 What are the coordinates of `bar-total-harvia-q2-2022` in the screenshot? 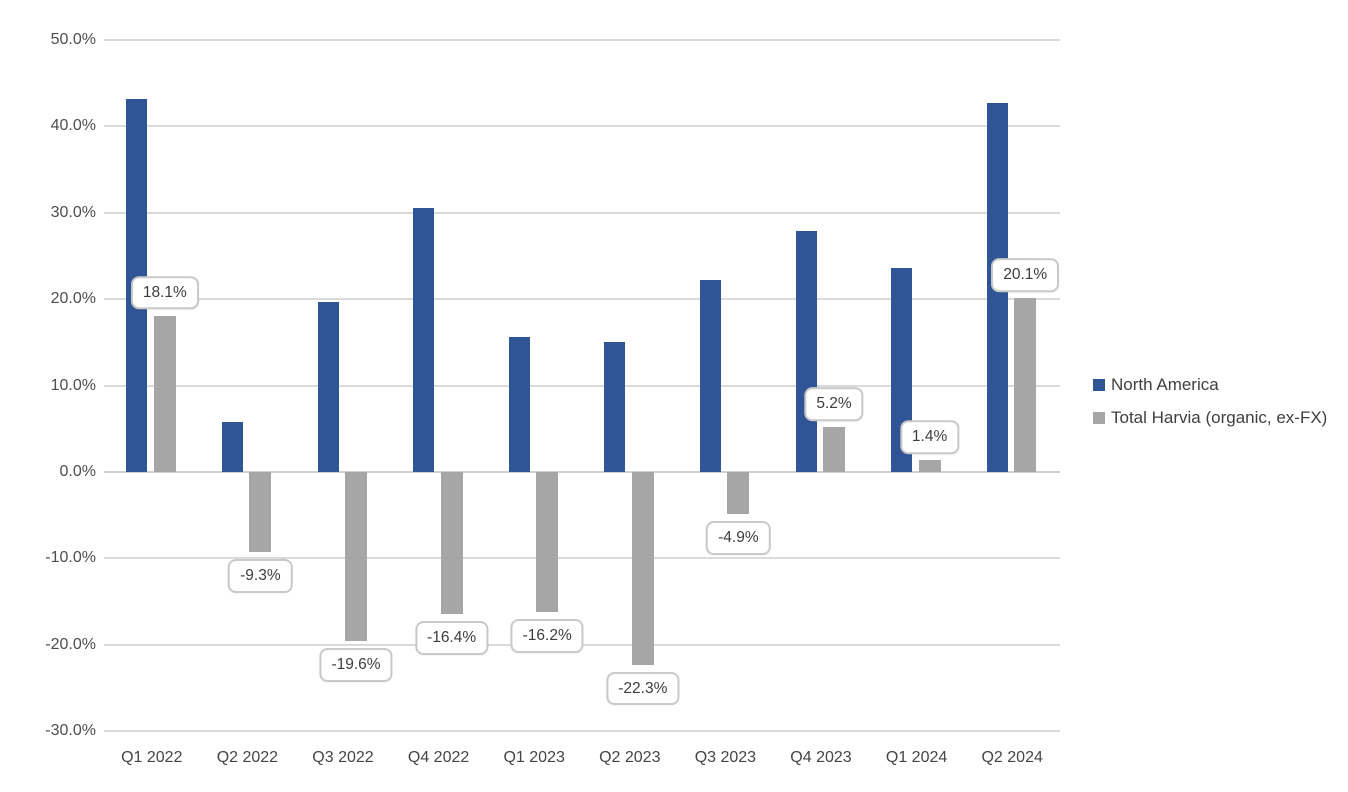 It's located at (260, 512).